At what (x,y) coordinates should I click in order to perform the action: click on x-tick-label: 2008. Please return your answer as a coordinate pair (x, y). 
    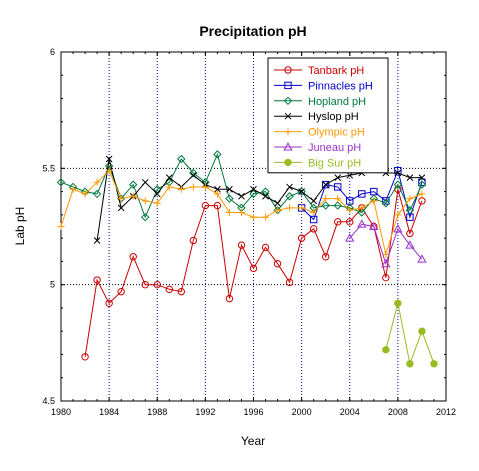
    Looking at the image, I should click on (398, 412).